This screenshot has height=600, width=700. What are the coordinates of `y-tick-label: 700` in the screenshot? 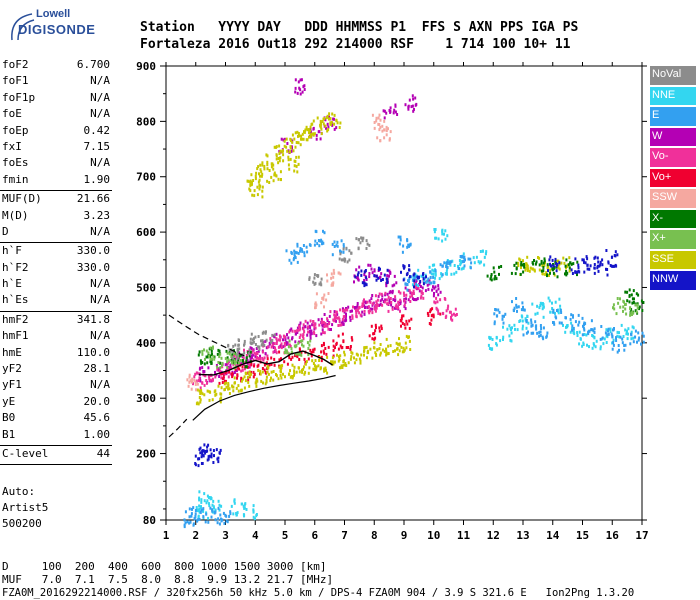 It's located at (146, 177).